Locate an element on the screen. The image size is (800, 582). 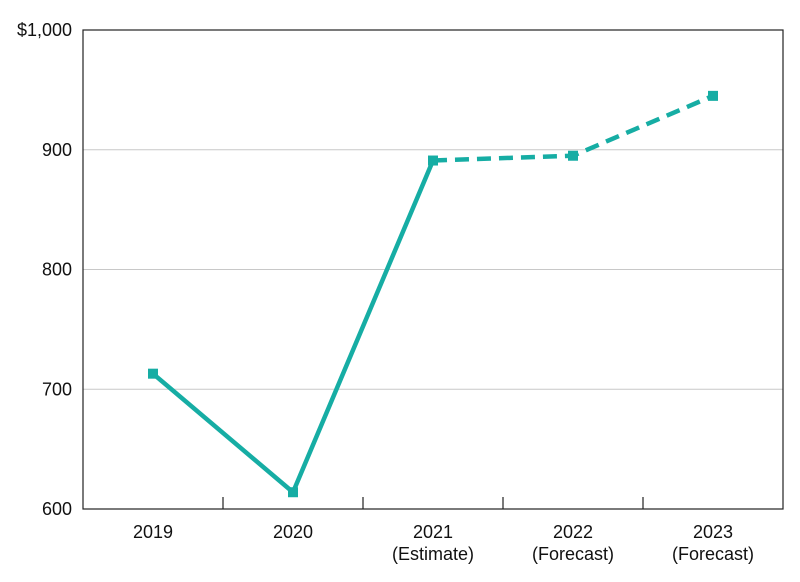
x-tick-label: 2021 (Estimate) is located at coordinates (433, 543).